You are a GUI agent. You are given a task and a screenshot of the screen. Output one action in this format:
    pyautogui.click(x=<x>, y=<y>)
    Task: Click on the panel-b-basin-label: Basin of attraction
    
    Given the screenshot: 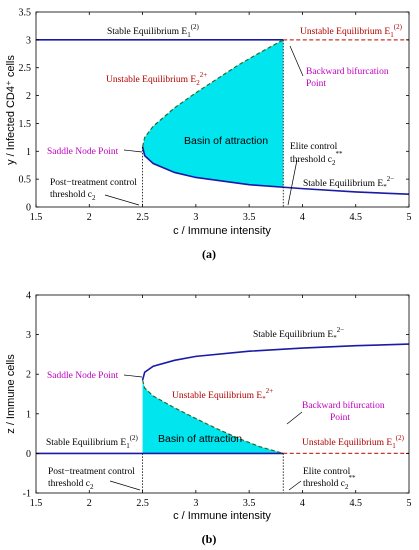 What is the action you would take?
    pyautogui.click(x=200, y=439)
    